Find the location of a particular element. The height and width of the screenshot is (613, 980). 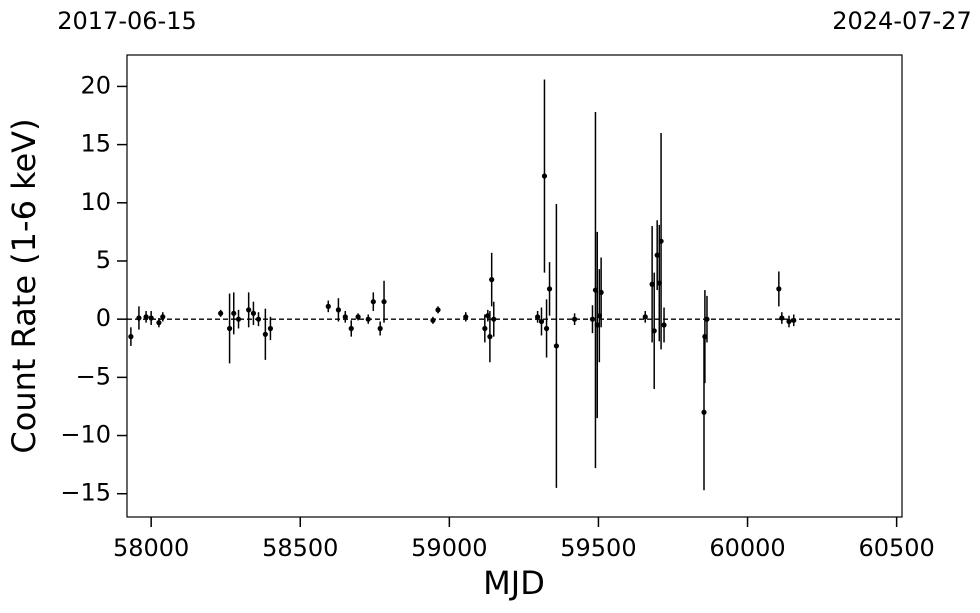

top-tick-label: 2017-06-15 is located at coordinates (126, 21).